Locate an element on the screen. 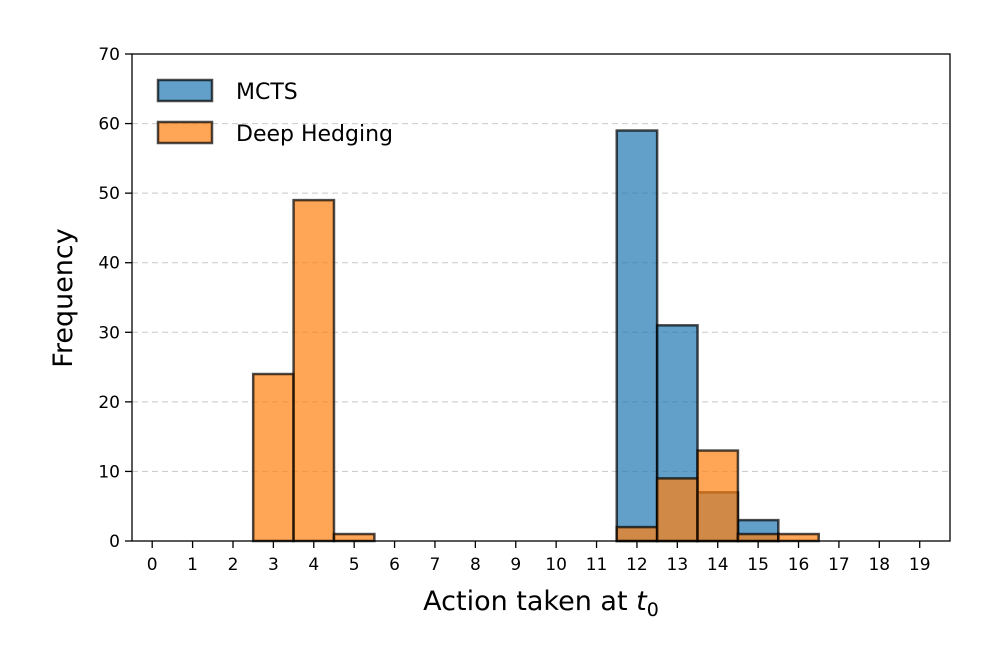 Image resolution: width=997 pixels, height=664 pixels. y-tick-label-30: 30 is located at coordinates (109, 333).